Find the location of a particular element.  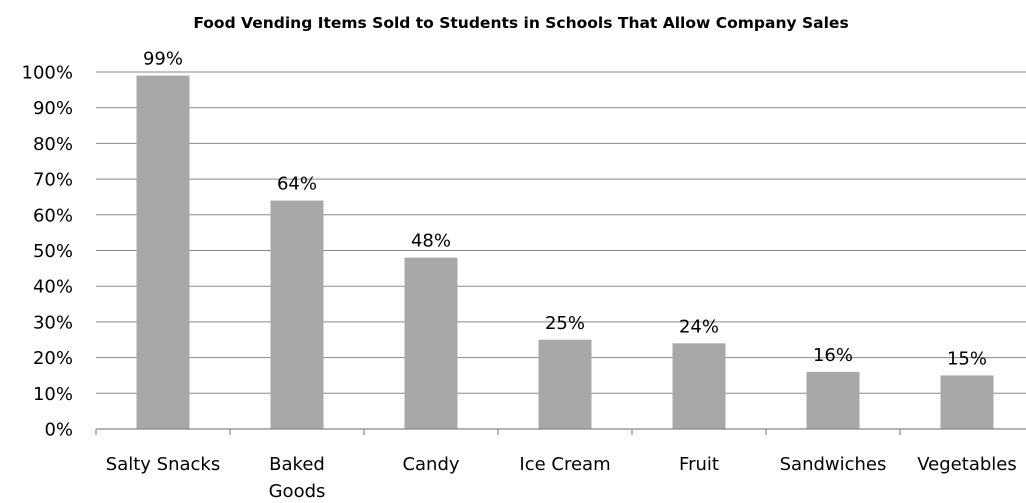

data-label: 99% is located at coordinates (163, 59).